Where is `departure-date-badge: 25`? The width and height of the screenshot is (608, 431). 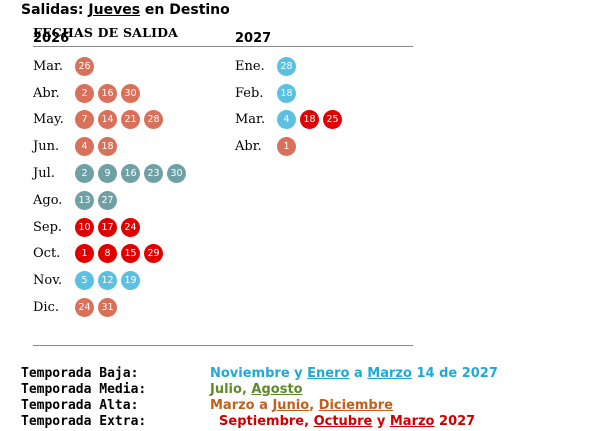
departure-date-badge: 25 is located at coordinates (332, 120).